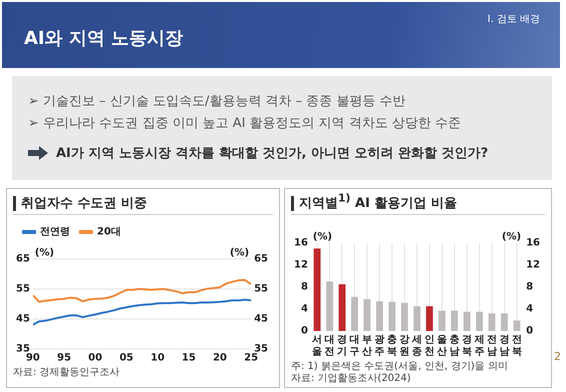 The width and height of the screenshot is (566, 392). Describe the element at coordinates (23, 319) in the screenshot. I see `y-tick-label: 45` at that location.